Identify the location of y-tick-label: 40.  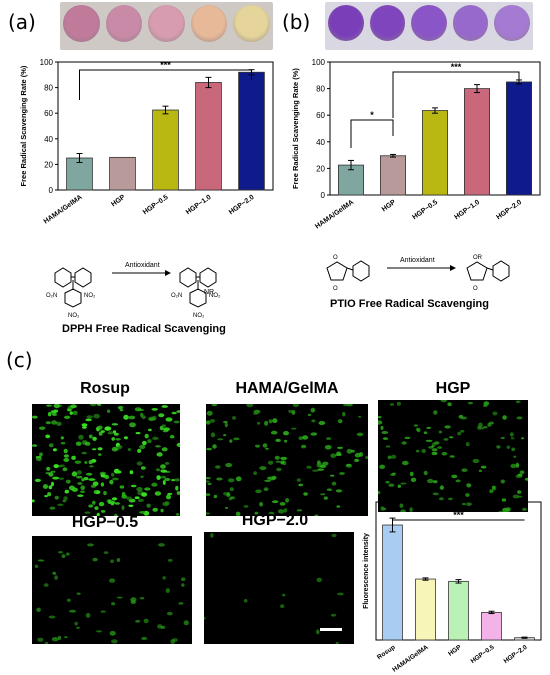
(48, 139).